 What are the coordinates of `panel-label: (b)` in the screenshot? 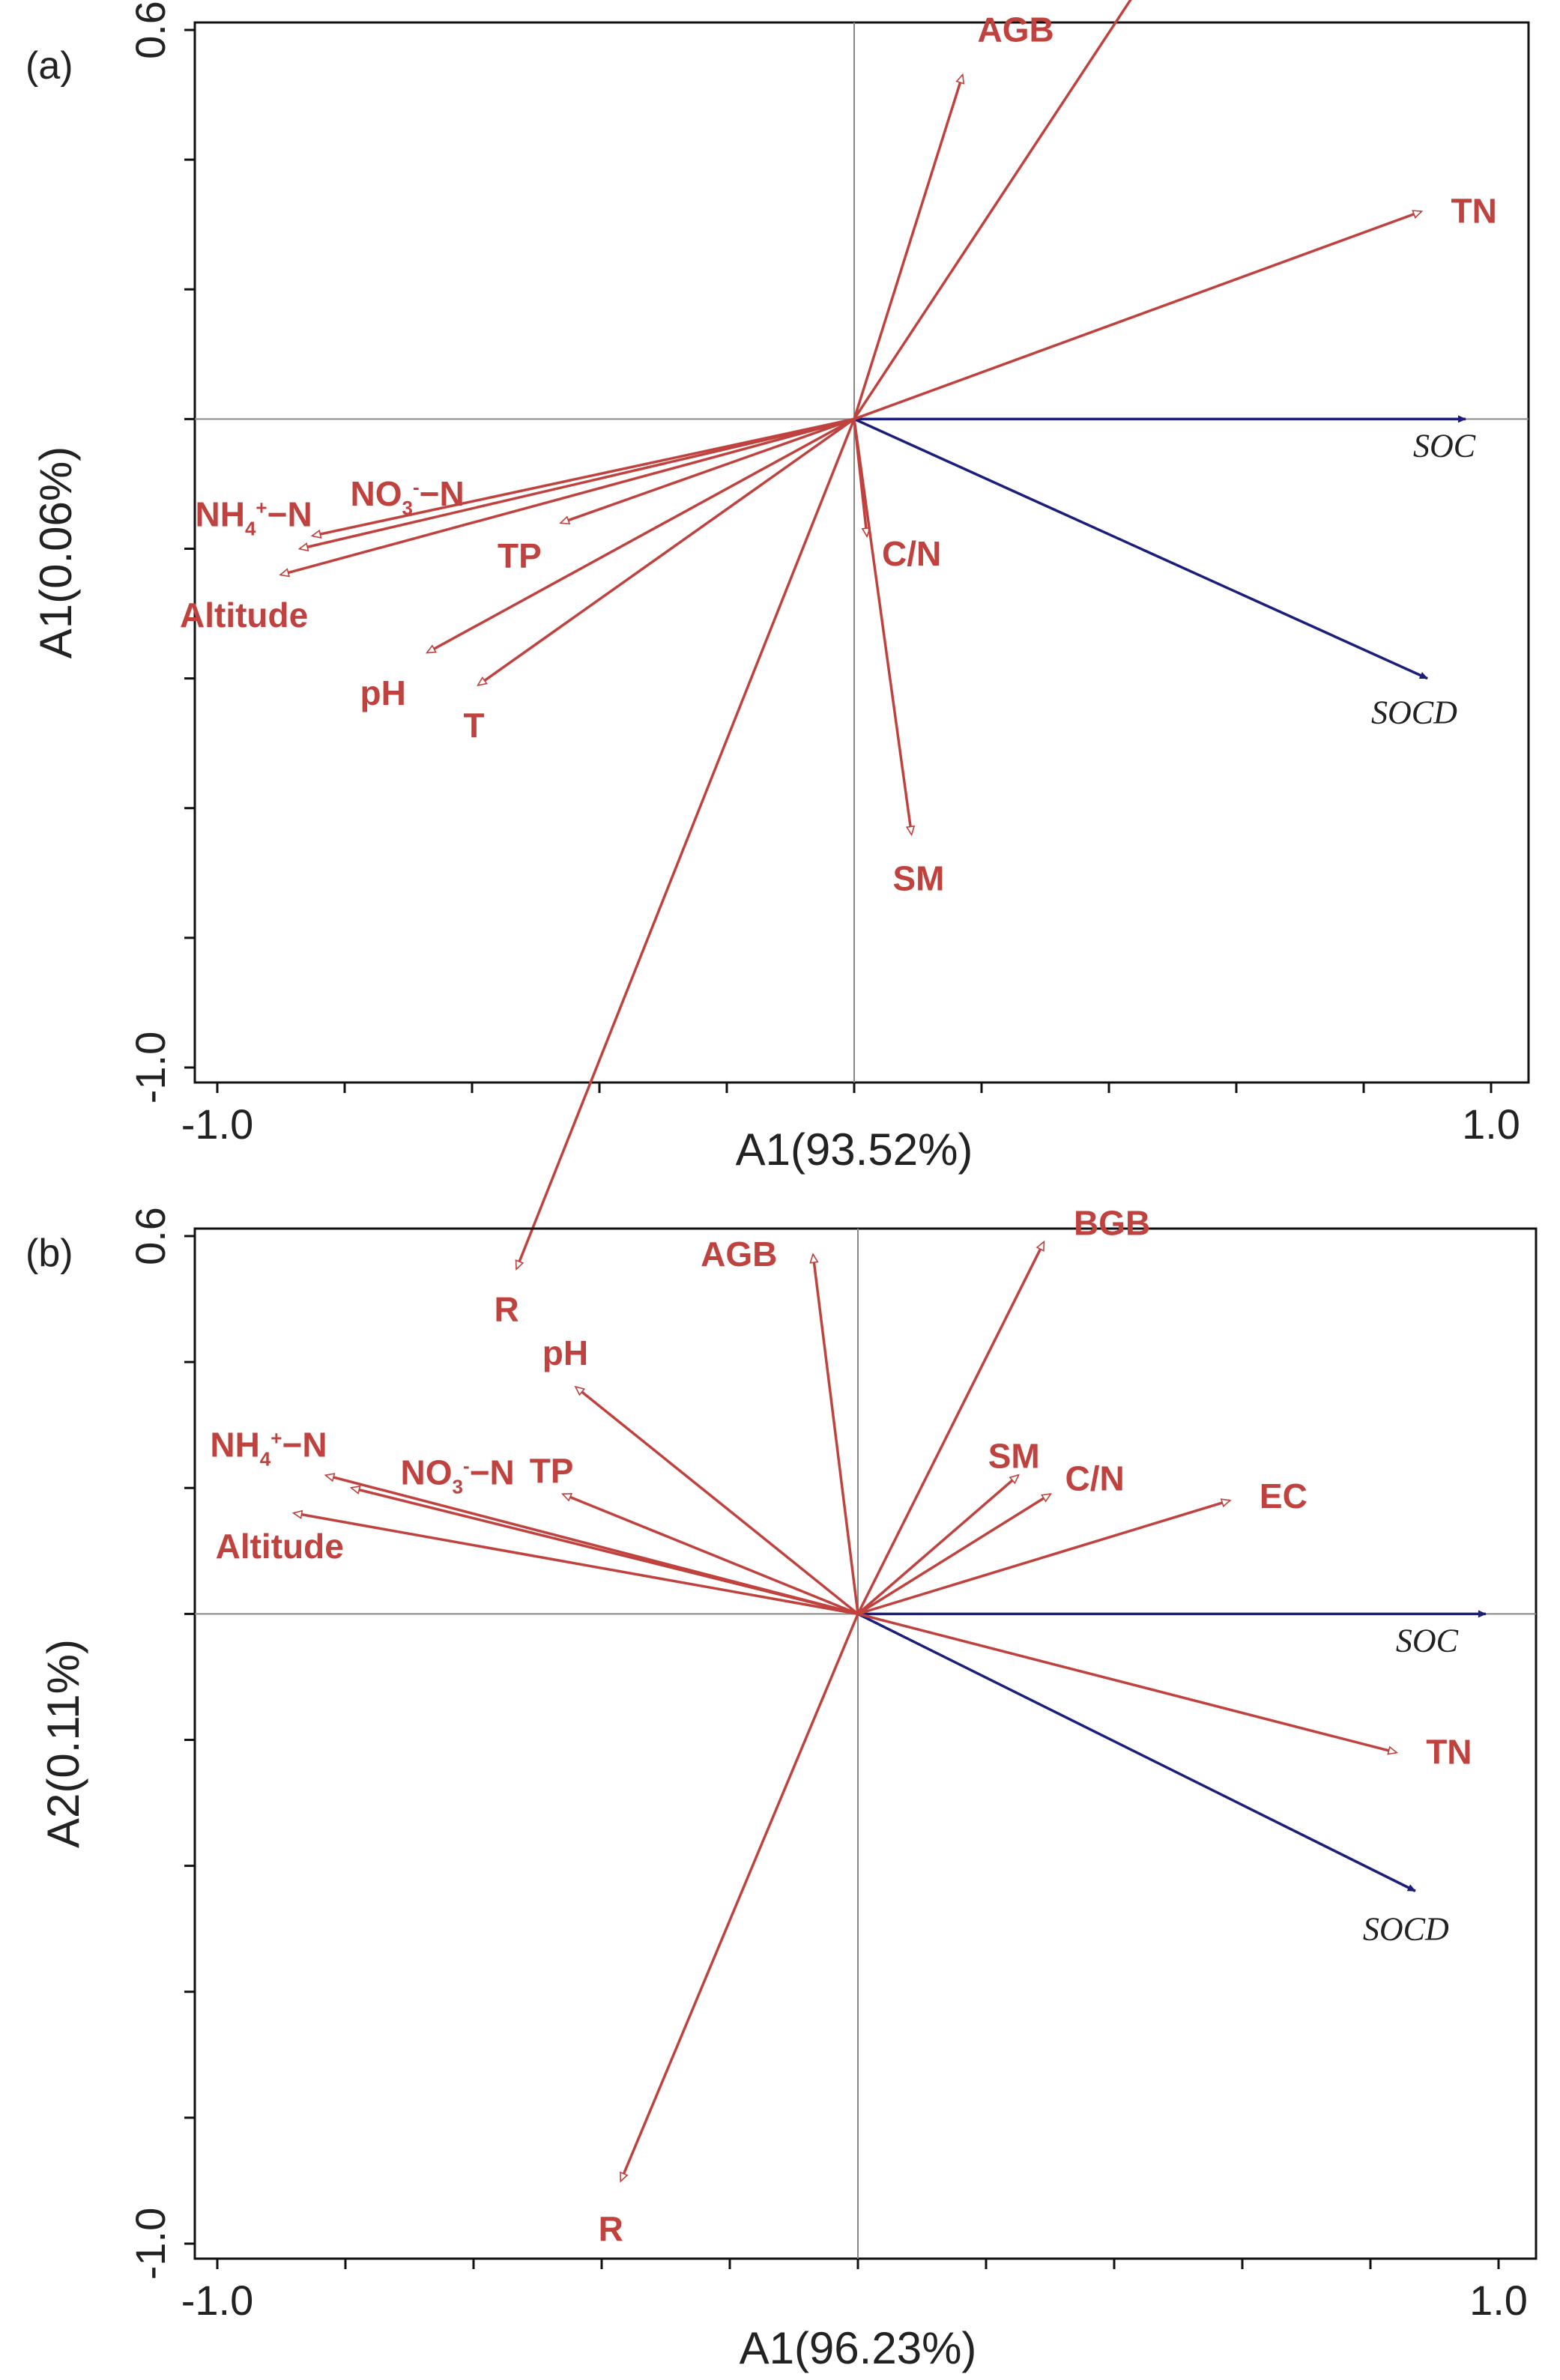 It's located at (49, 1253).